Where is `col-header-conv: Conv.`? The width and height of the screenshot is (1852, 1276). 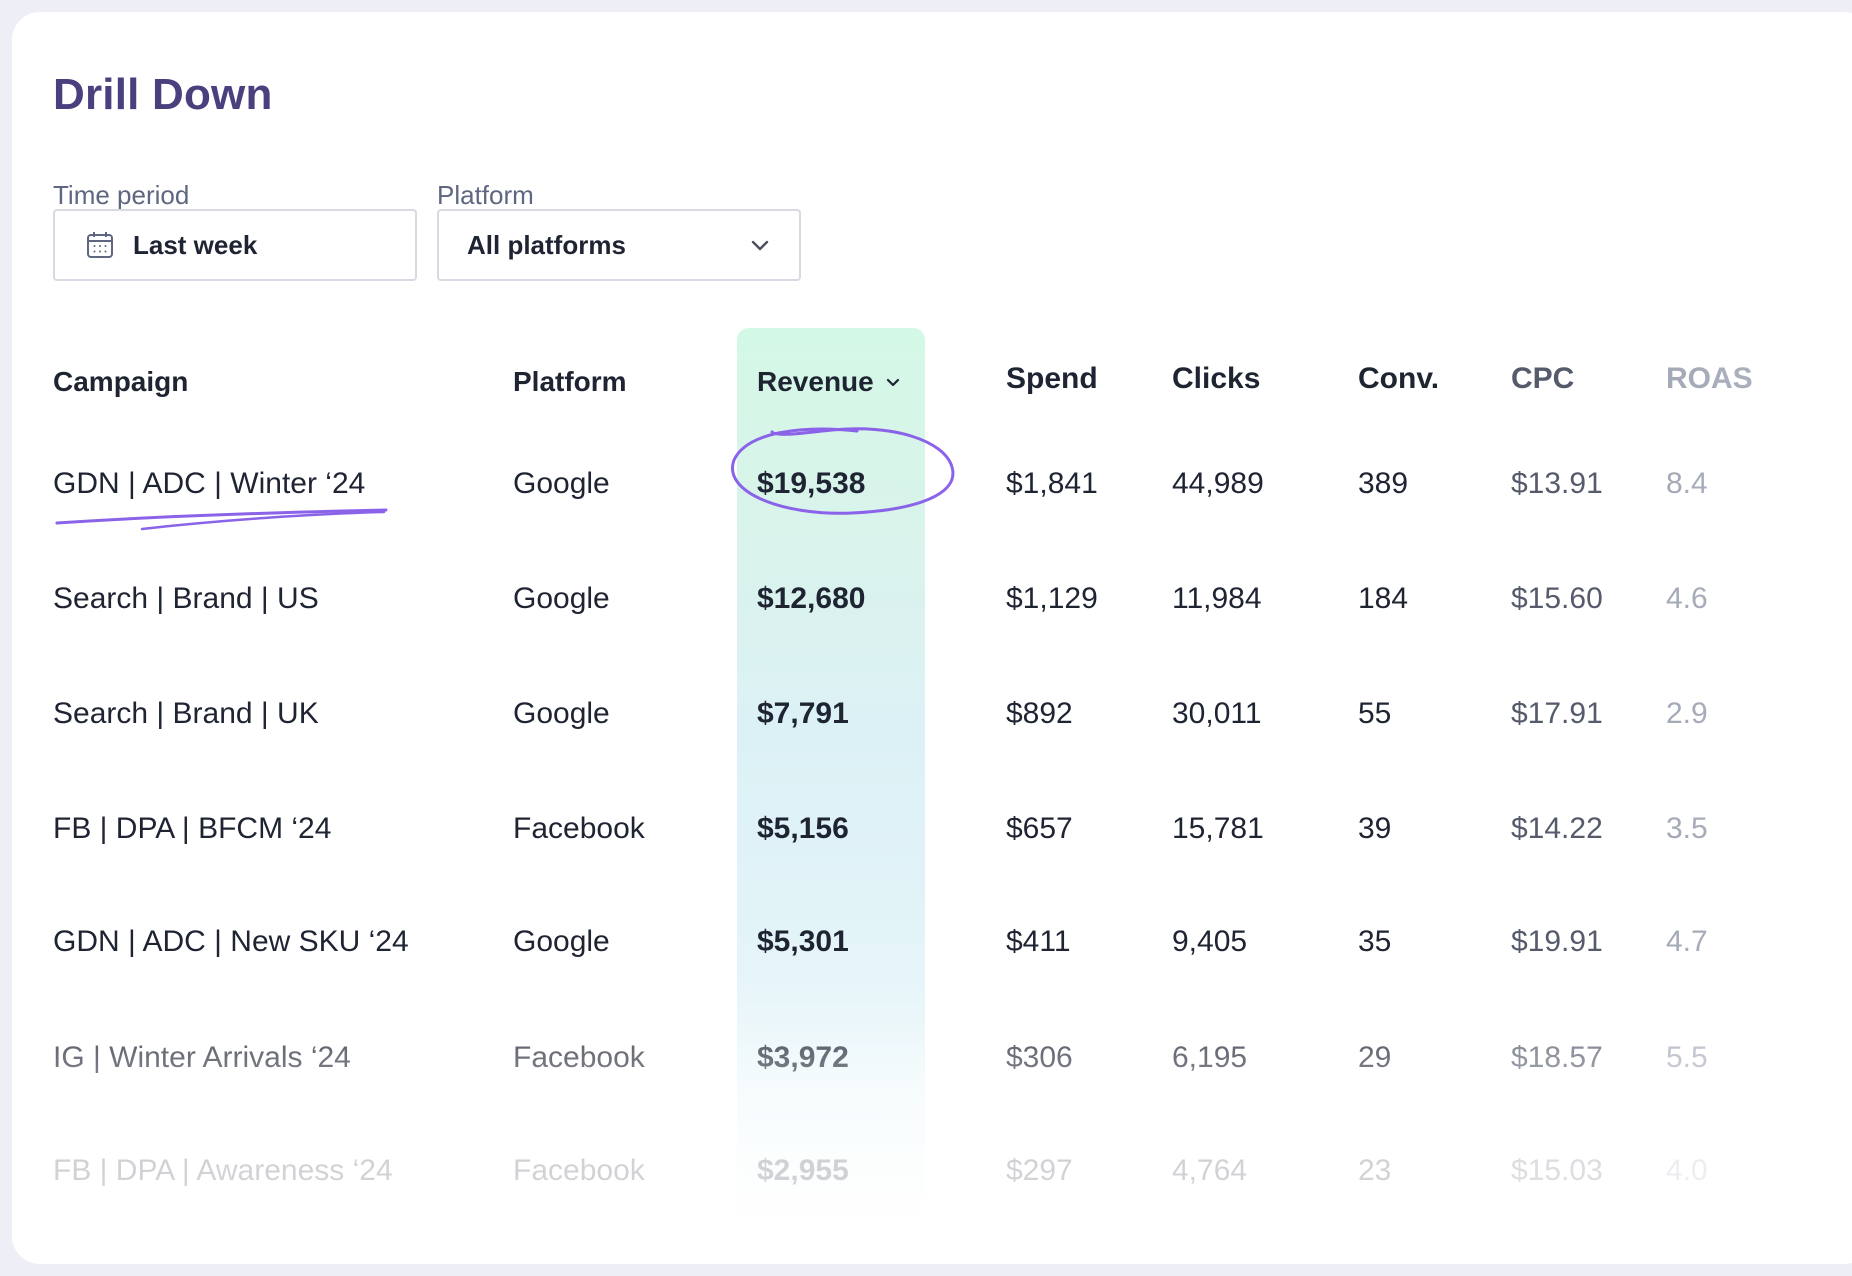
col-header-conv: Conv. is located at coordinates (1399, 378).